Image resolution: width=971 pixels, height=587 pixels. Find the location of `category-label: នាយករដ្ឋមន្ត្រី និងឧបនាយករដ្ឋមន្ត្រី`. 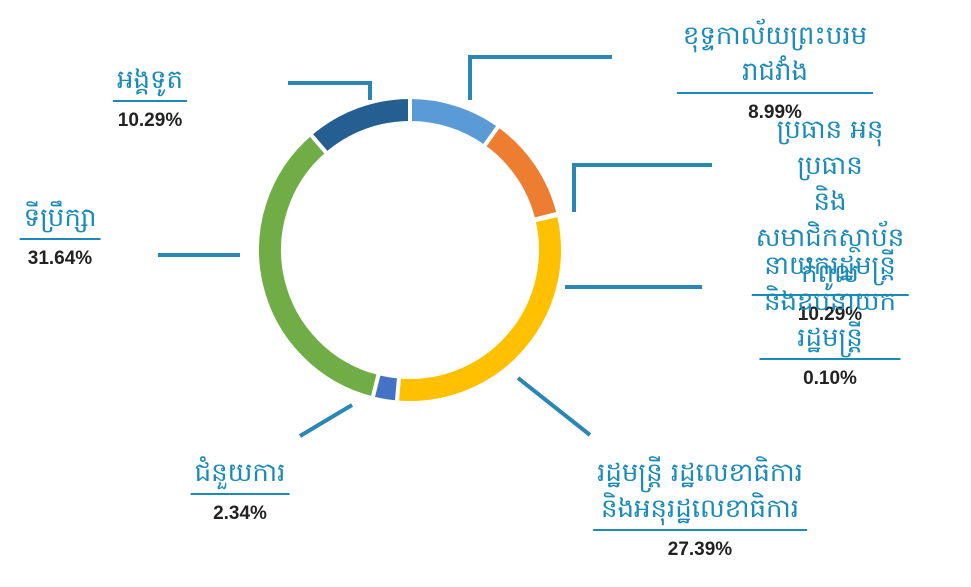

category-label: នាយករដ្ឋមន្ត្រី និងឧបនាយករដ្ឋមន្ត្រី is located at coordinates (830, 304).